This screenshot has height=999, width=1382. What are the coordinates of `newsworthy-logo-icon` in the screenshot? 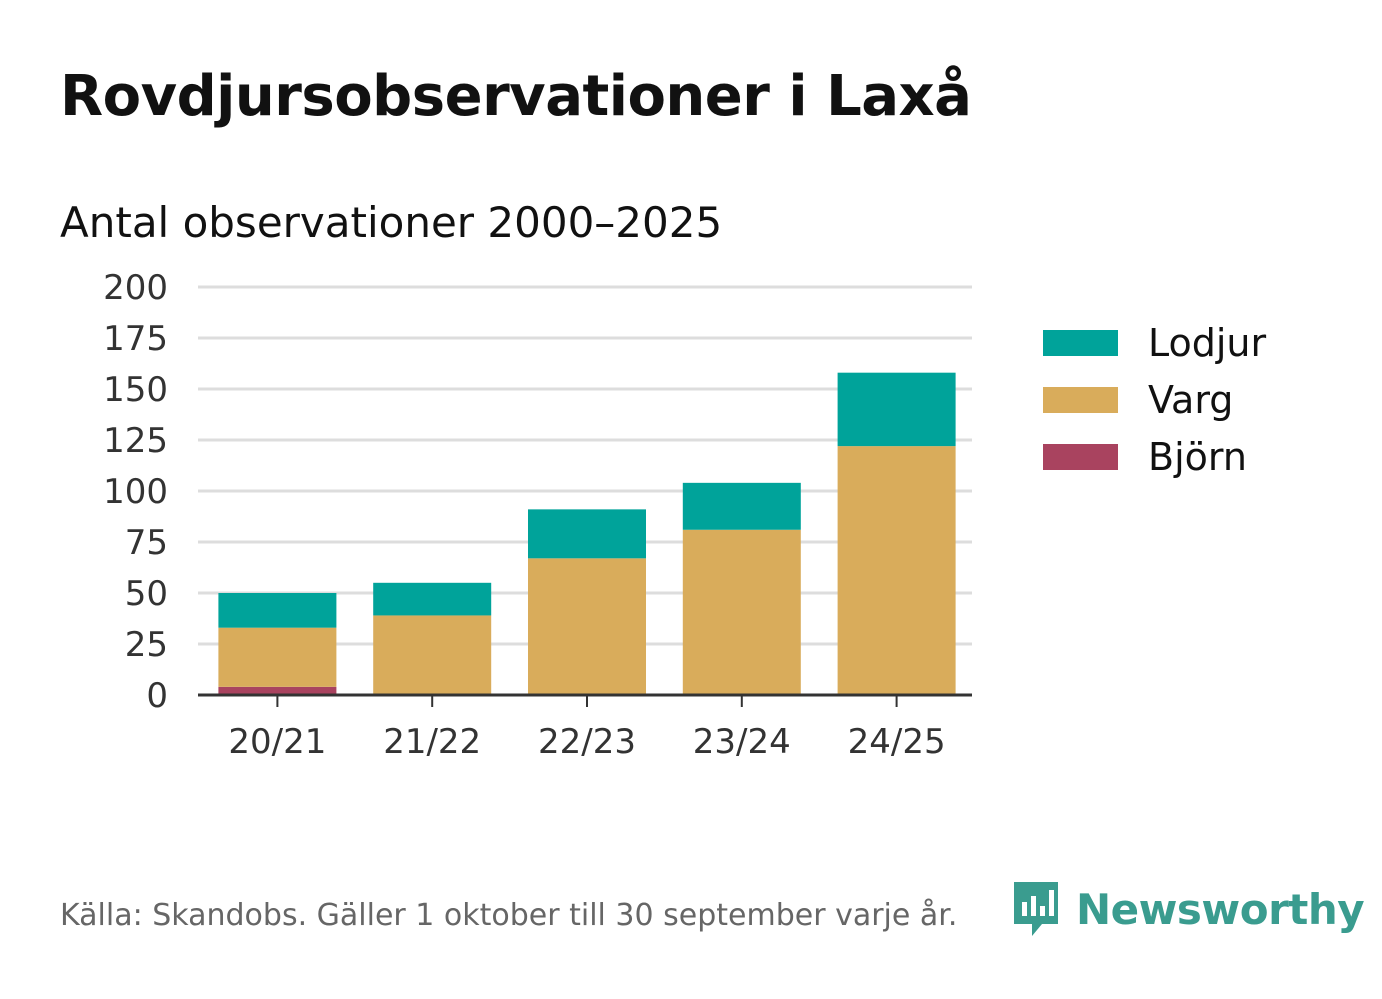 It's located at (1036, 909).